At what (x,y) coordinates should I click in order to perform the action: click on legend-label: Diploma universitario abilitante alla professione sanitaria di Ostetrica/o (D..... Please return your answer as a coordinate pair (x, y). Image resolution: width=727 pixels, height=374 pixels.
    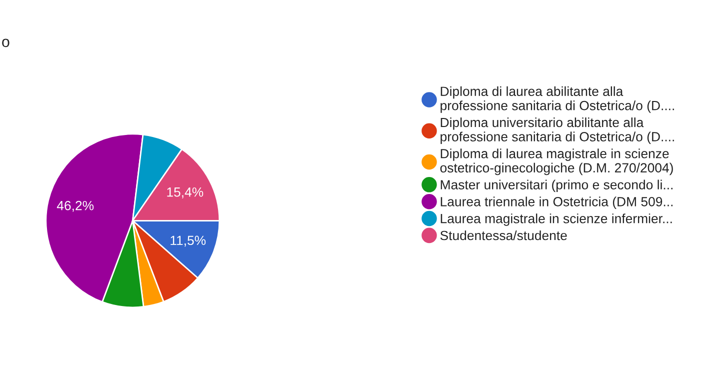
    Looking at the image, I should click on (557, 130).